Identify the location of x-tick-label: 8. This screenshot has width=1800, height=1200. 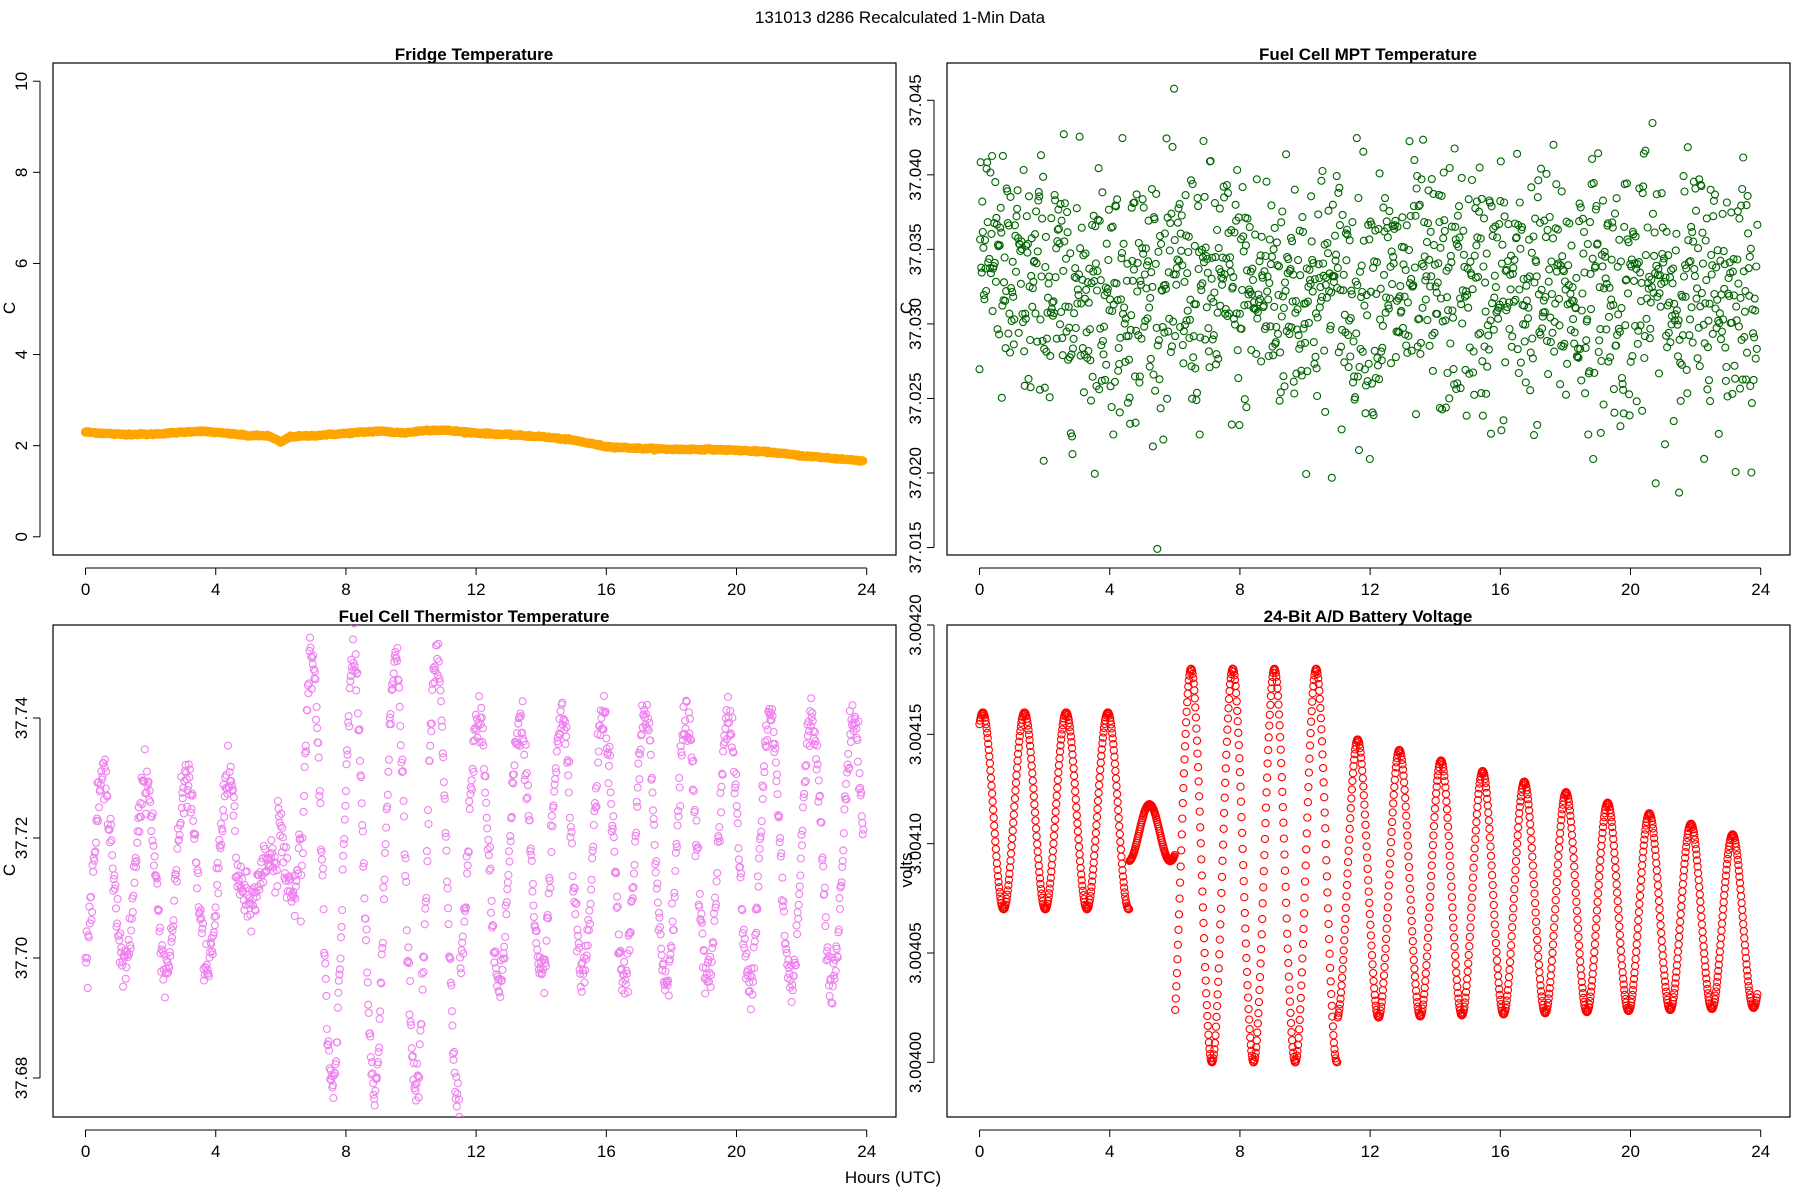
(1239, 589).